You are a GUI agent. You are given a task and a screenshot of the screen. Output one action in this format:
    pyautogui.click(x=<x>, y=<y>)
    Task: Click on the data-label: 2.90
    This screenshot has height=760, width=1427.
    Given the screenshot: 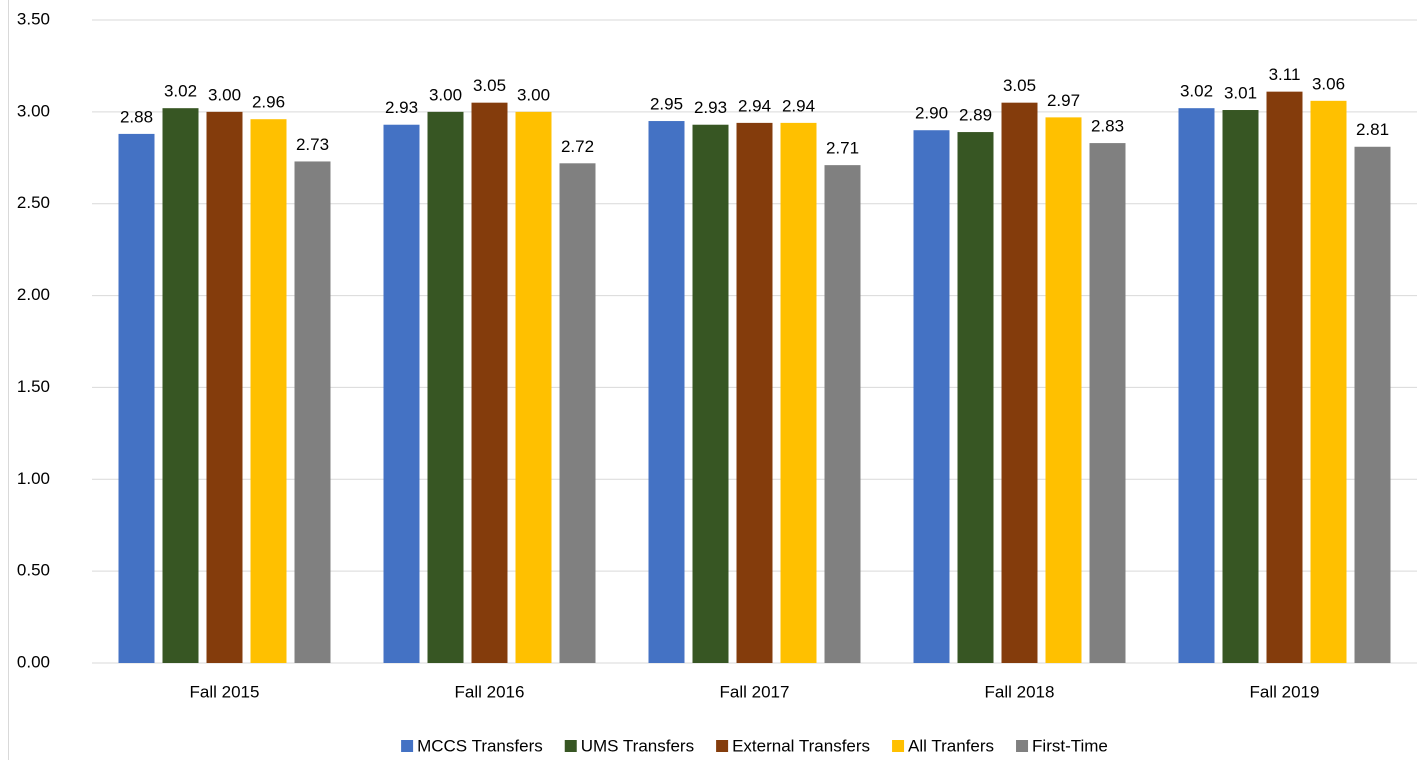 What is the action you would take?
    pyautogui.click(x=931, y=113)
    